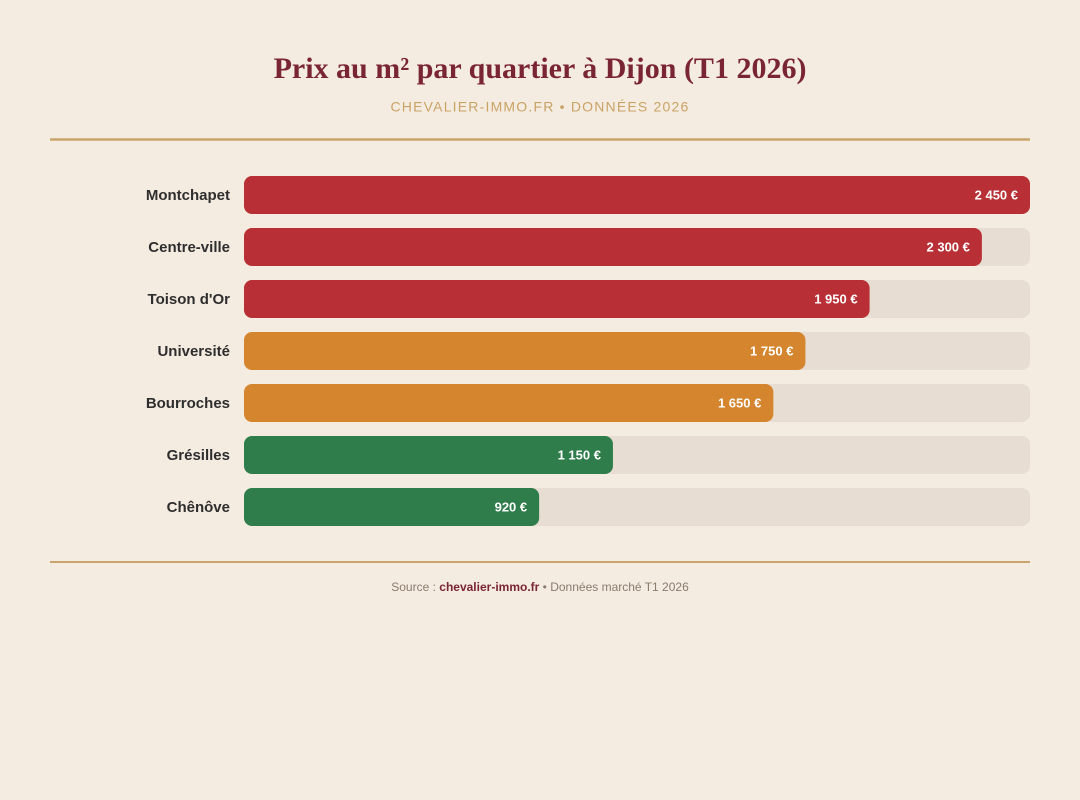  What do you see at coordinates (189, 247) in the screenshot?
I see `category-label: Centre-ville` at bounding box center [189, 247].